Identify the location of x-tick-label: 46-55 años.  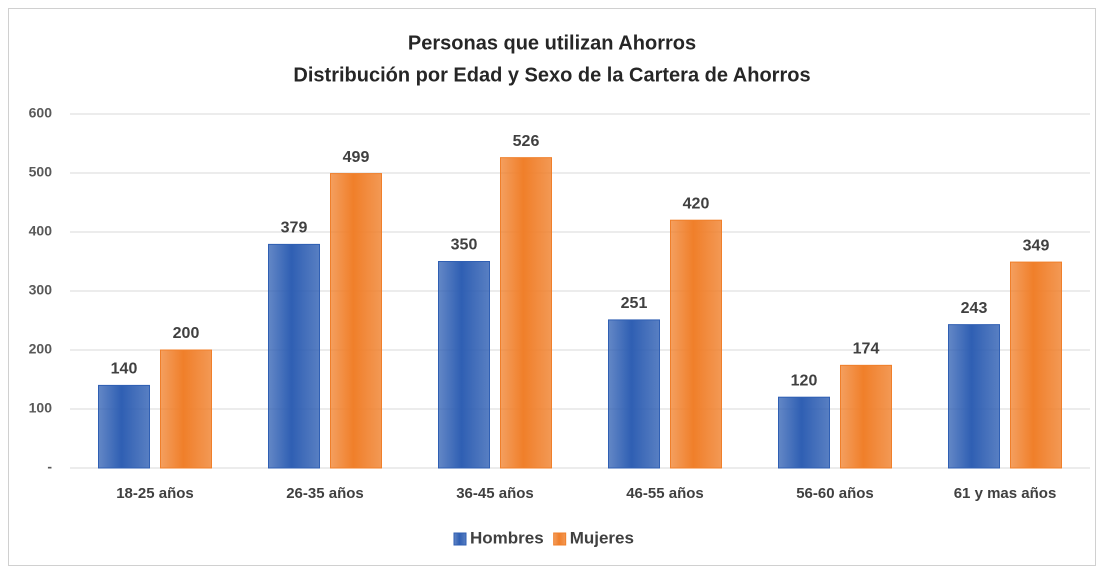
(665, 493).